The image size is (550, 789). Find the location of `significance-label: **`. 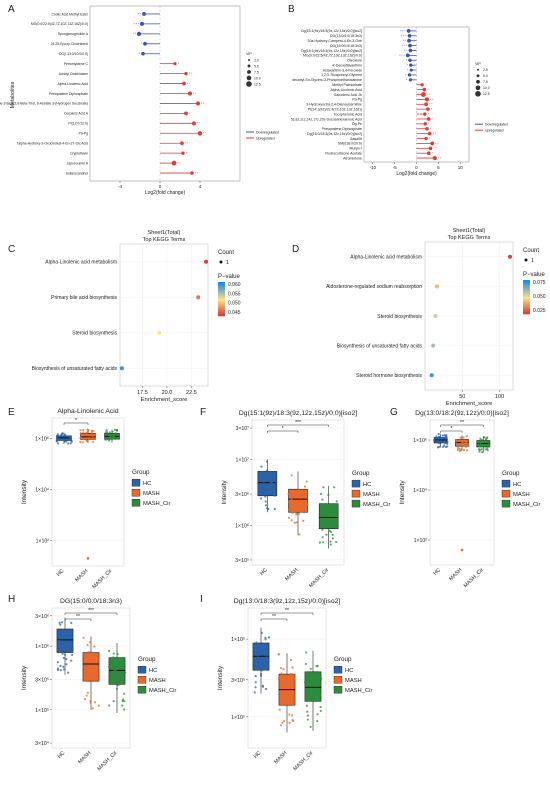

significance-label: ** is located at coordinates (78, 617).